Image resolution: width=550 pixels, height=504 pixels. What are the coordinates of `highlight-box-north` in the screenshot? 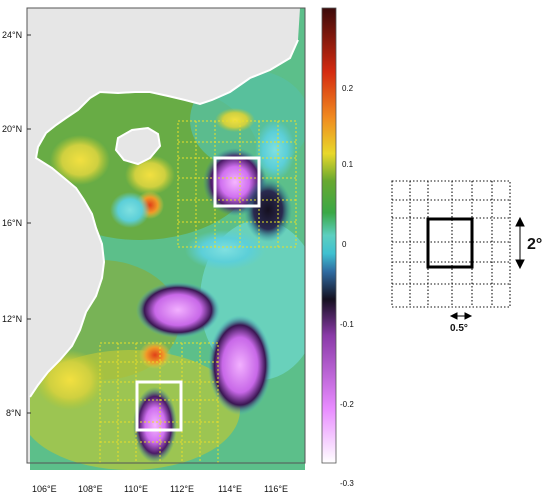 It's located at (237, 182).